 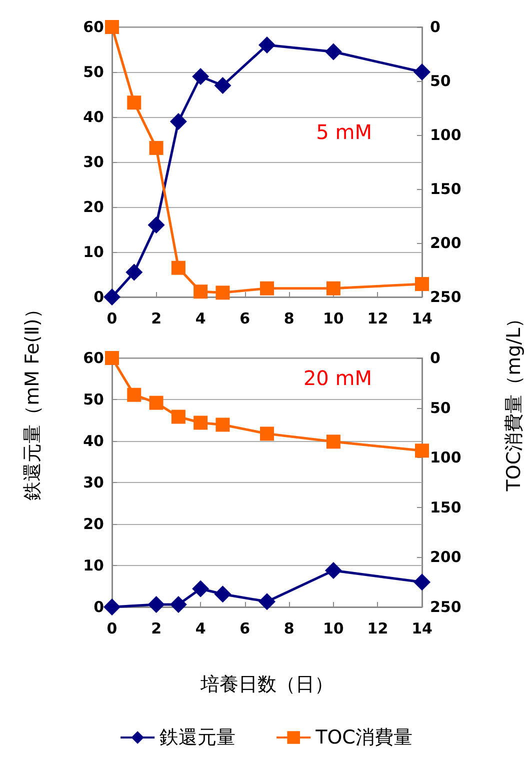 I want to click on y2-axis-title: TOC消費量（mg/L）, so click(x=514, y=400).